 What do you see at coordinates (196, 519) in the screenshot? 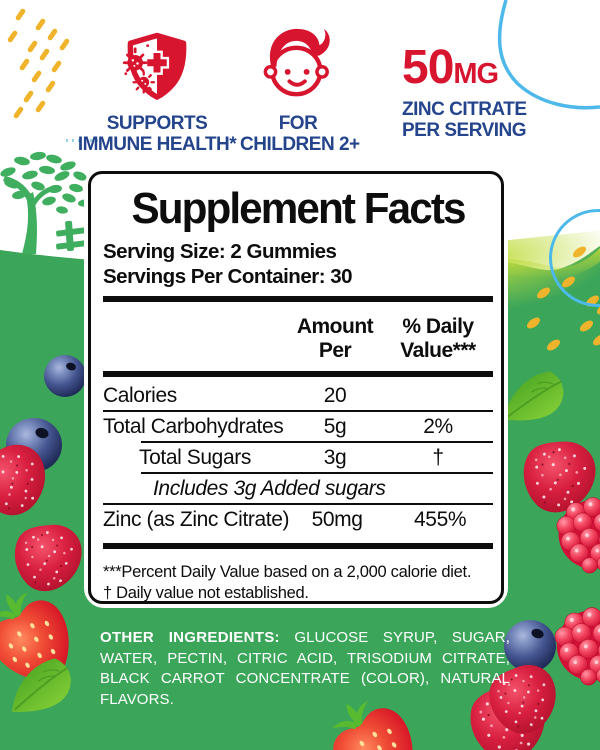
I see `nutrient-name: Zinc (as Zinc Citrate)` at bounding box center [196, 519].